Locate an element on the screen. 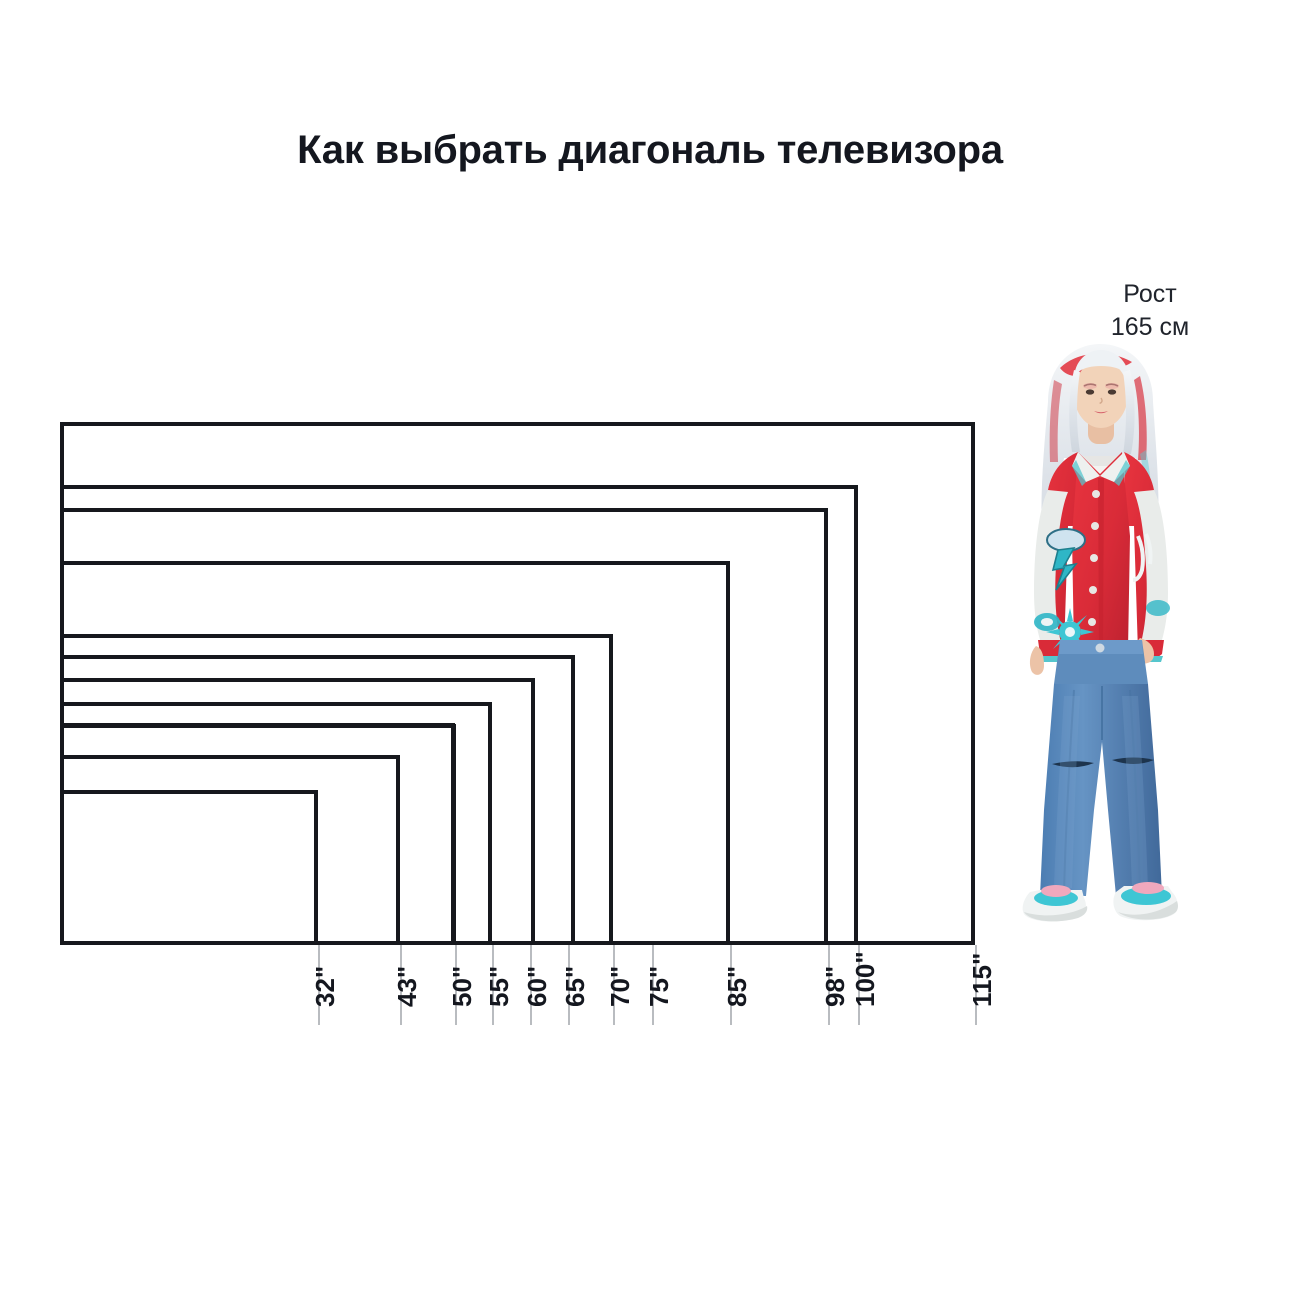  height-caption-label: Рост is located at coordinates (1150, 294).